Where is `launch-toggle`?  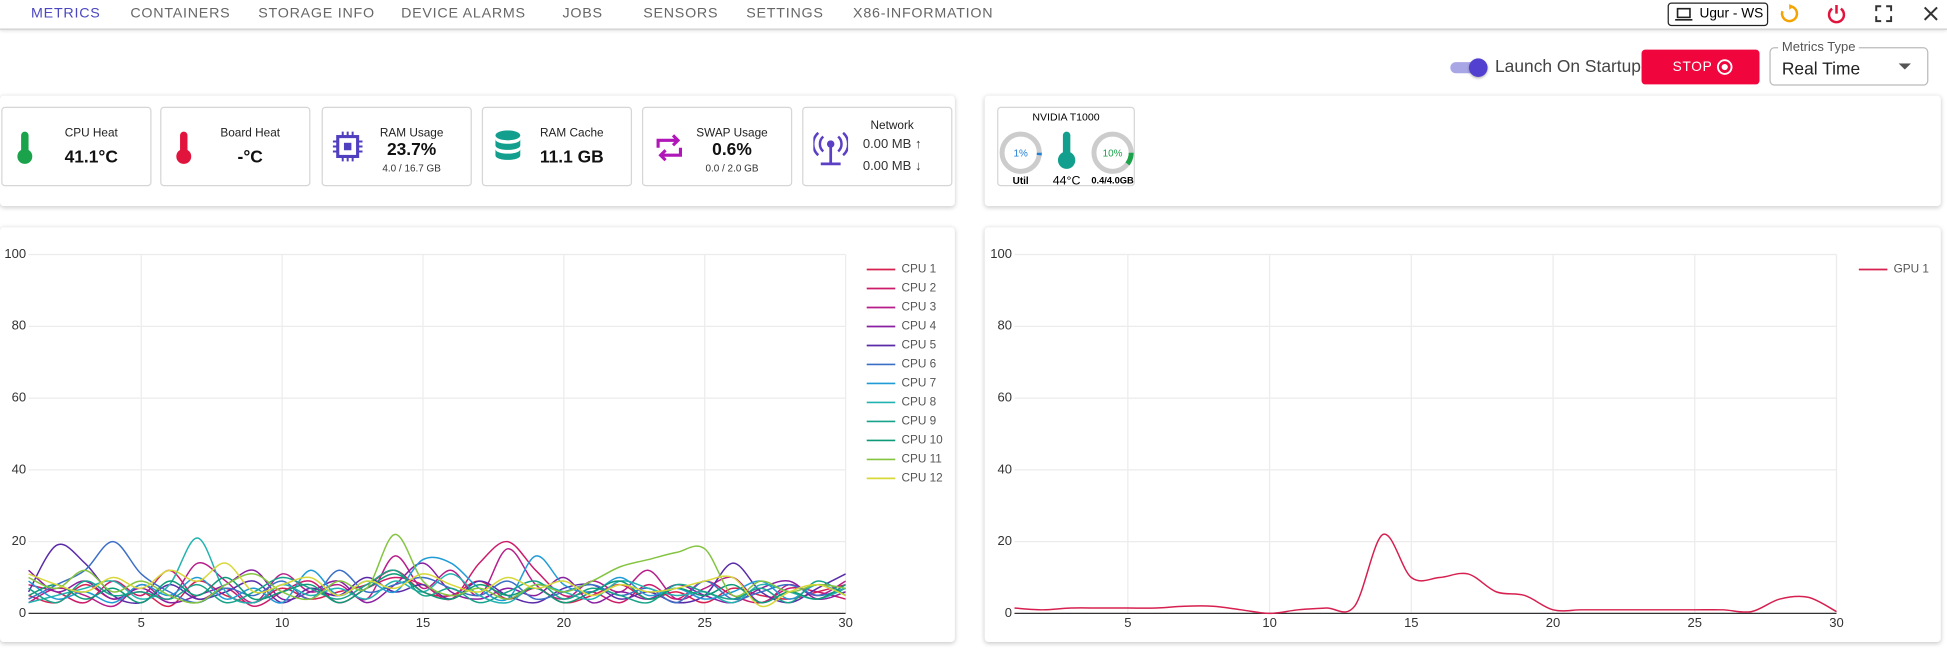 launch-toggle is located at coordinates (1469, 67).